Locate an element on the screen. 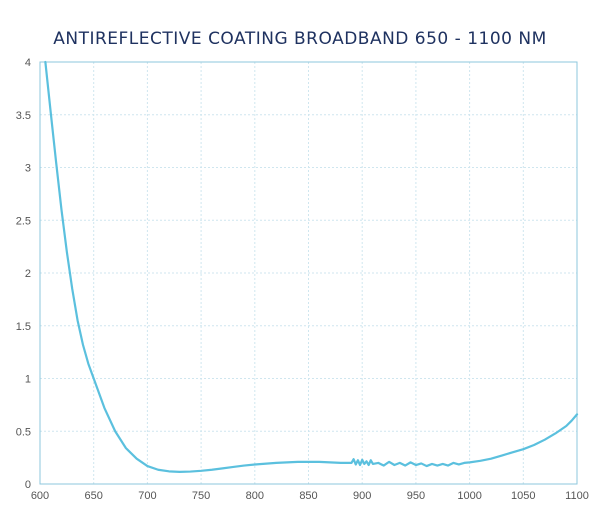 This screenshot has width=600, height=517. x-axis-ticks: 600 650 700 750 800 850 900 950 1000 1050 1100 is located at coordinates (310, 496).